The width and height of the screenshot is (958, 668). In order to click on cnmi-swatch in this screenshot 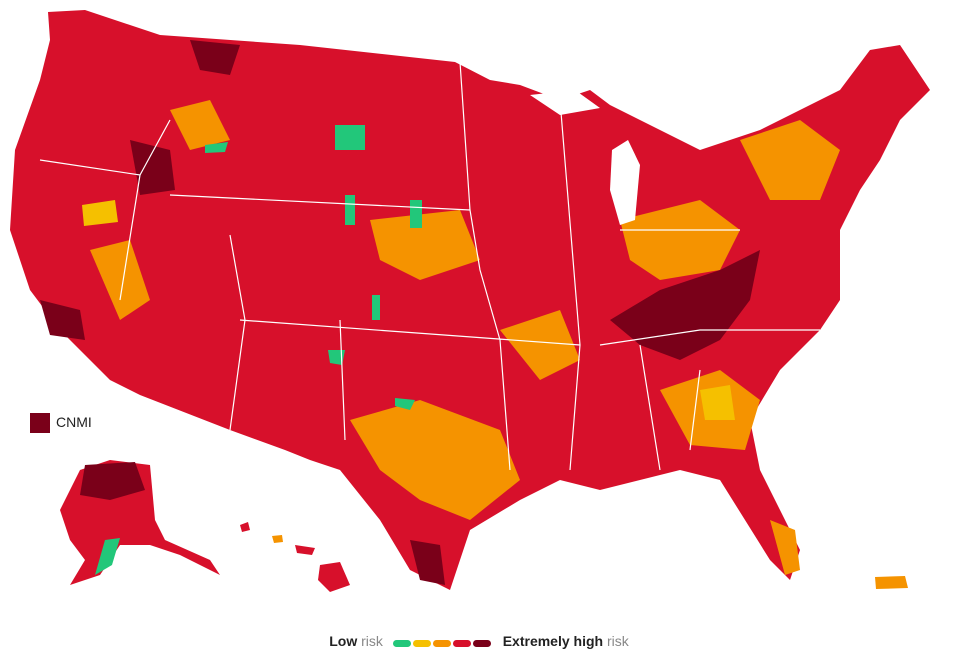, I will do `click(40, 423)`.